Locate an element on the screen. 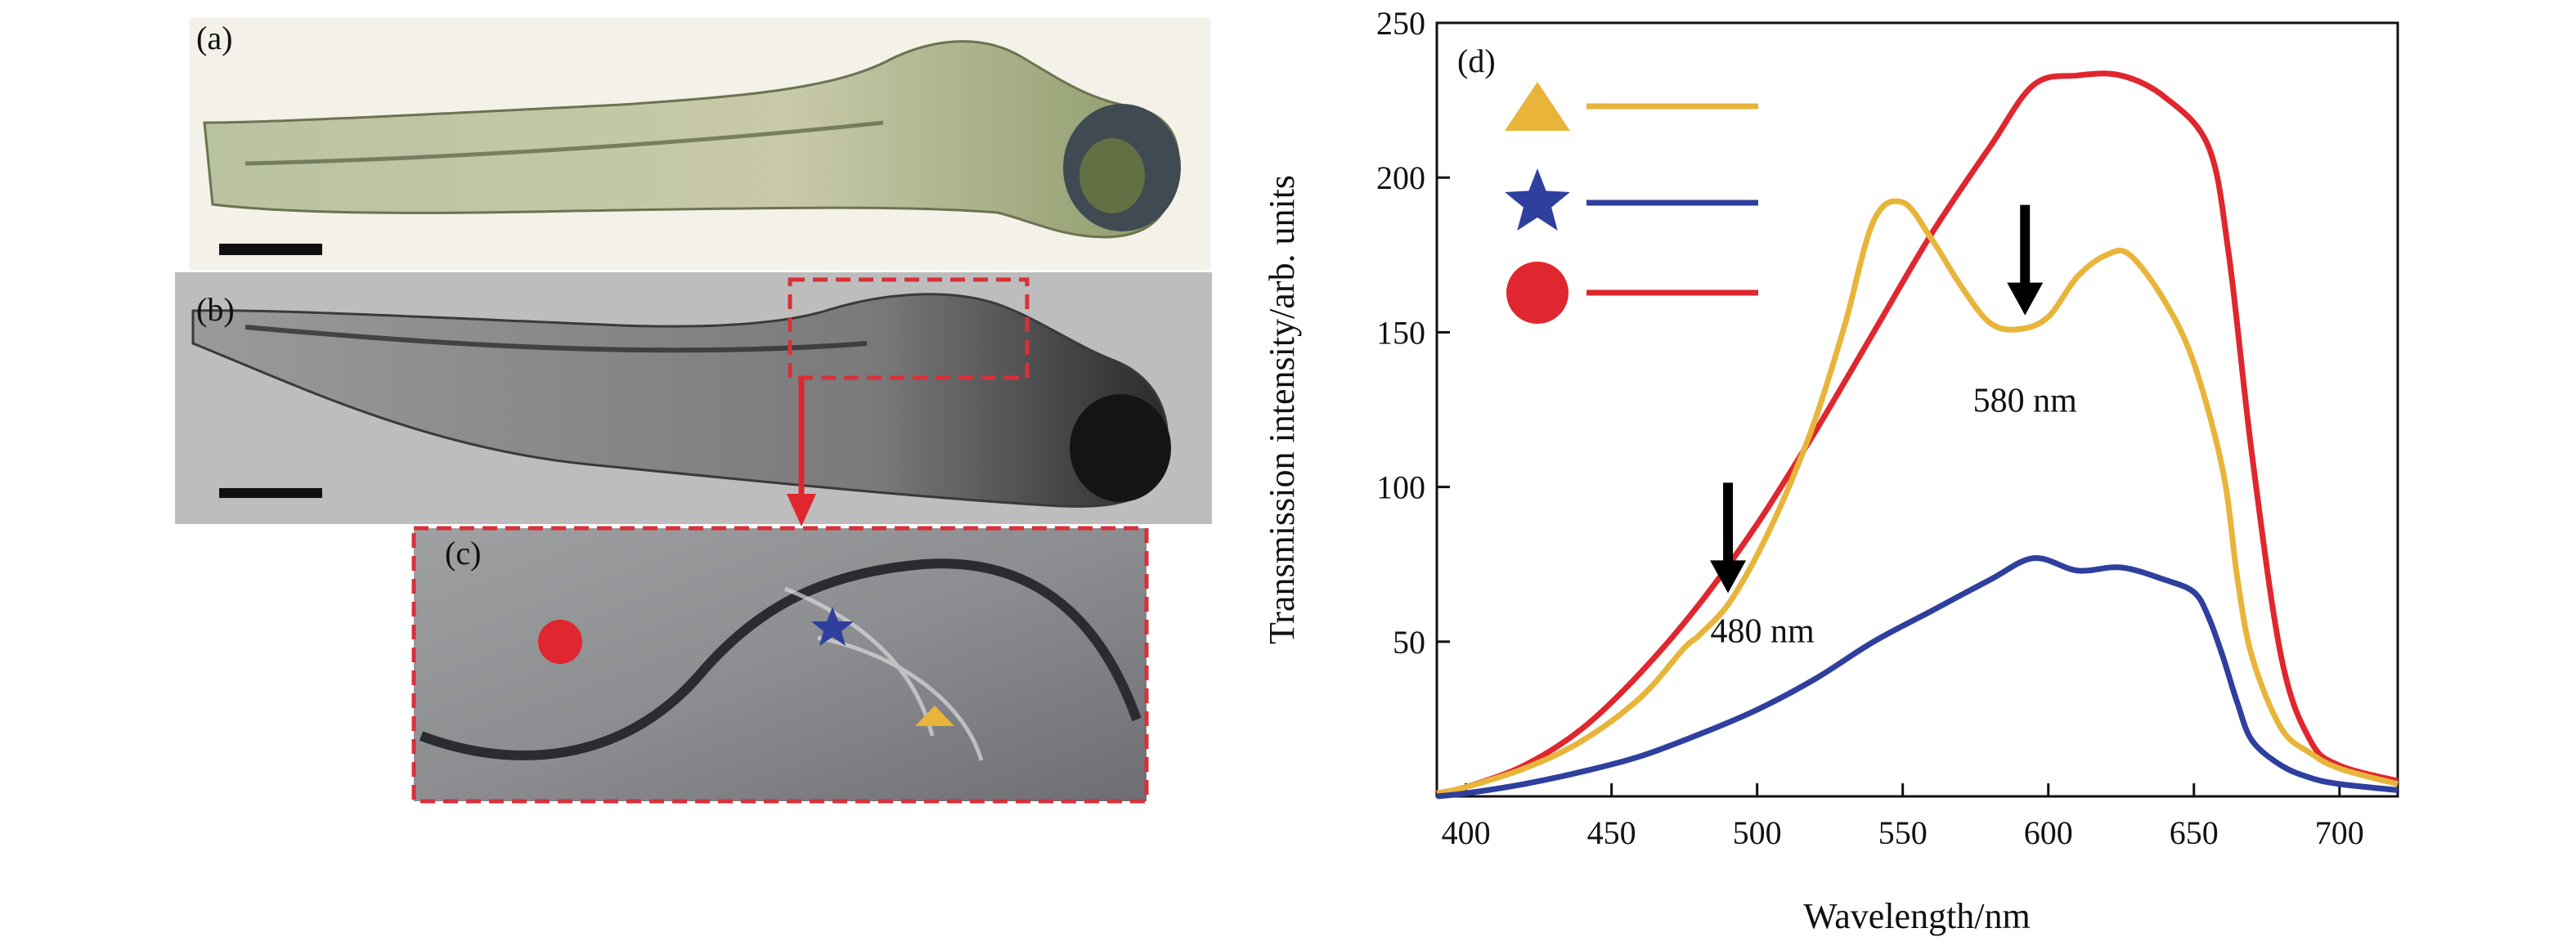 This screenshot has height=946, width=2576. larva-b-body is located at coordinates (680, 400).